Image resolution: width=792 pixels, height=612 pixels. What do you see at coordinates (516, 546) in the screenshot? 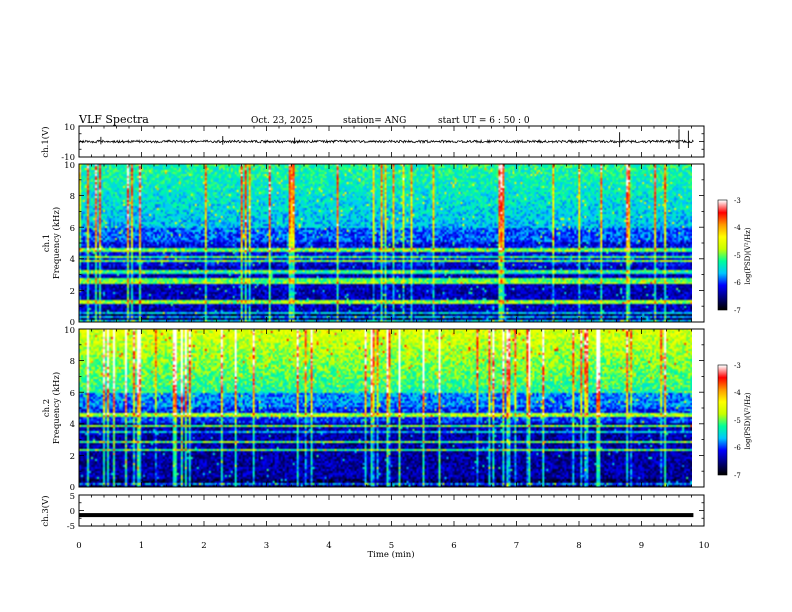
I see `x-tick-label-7: 7` at bounding box center [516, 546].